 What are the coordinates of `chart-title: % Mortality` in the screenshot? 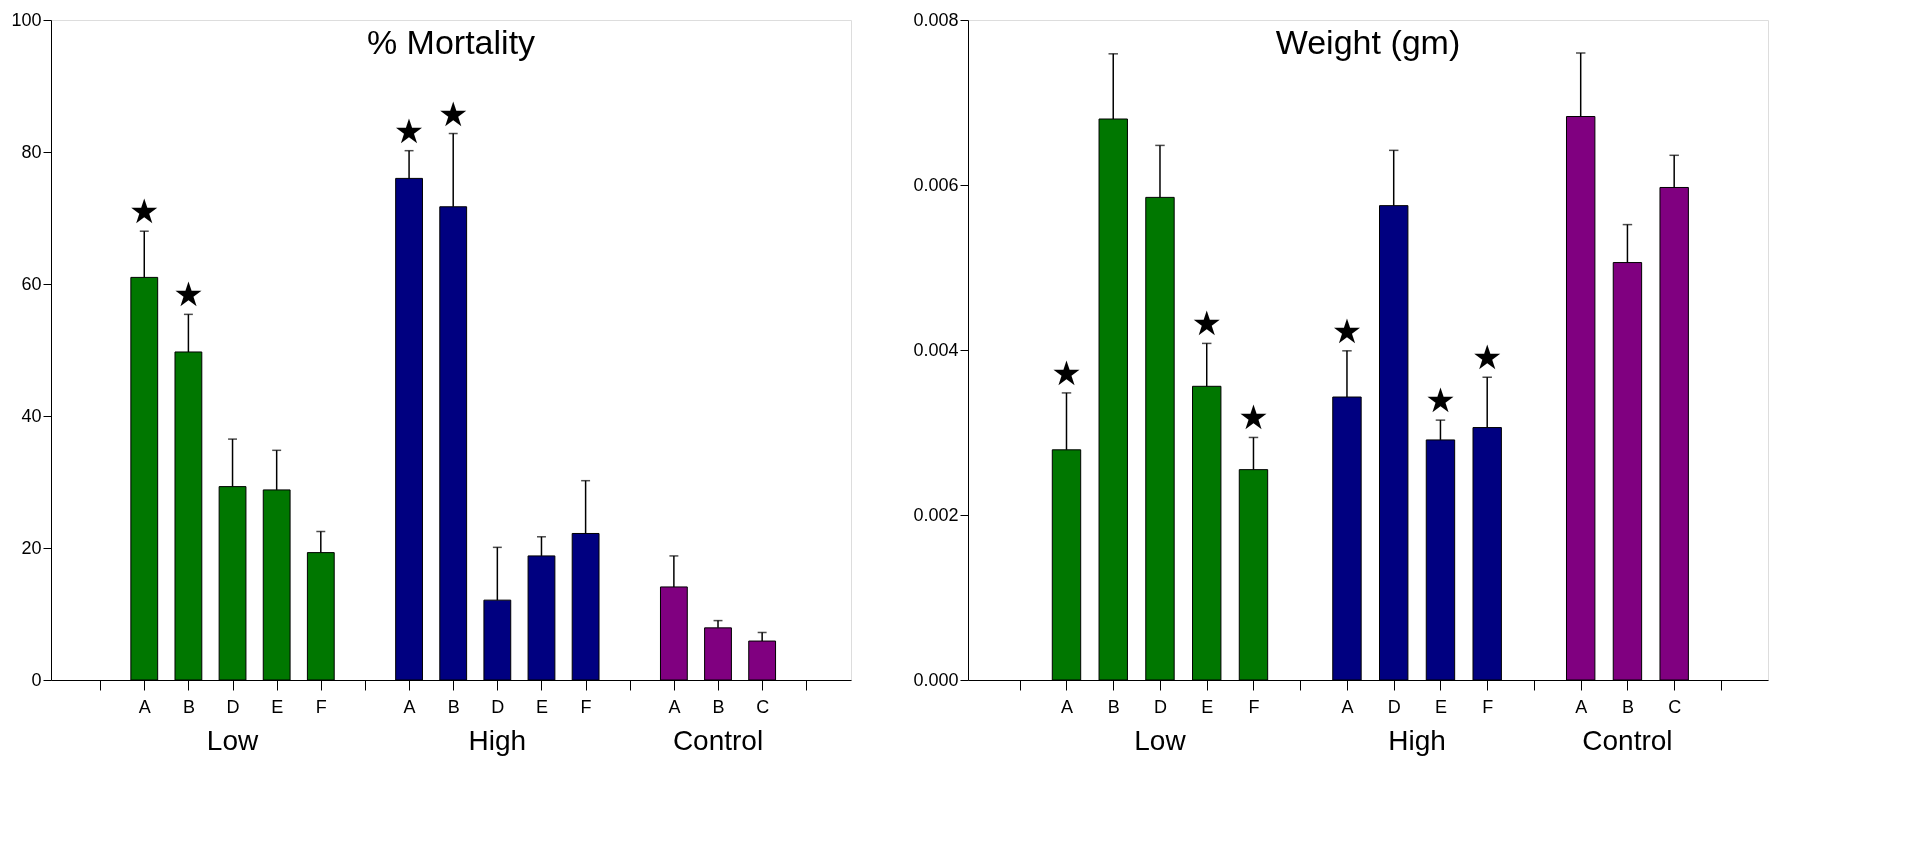 It's located at (451, 42).